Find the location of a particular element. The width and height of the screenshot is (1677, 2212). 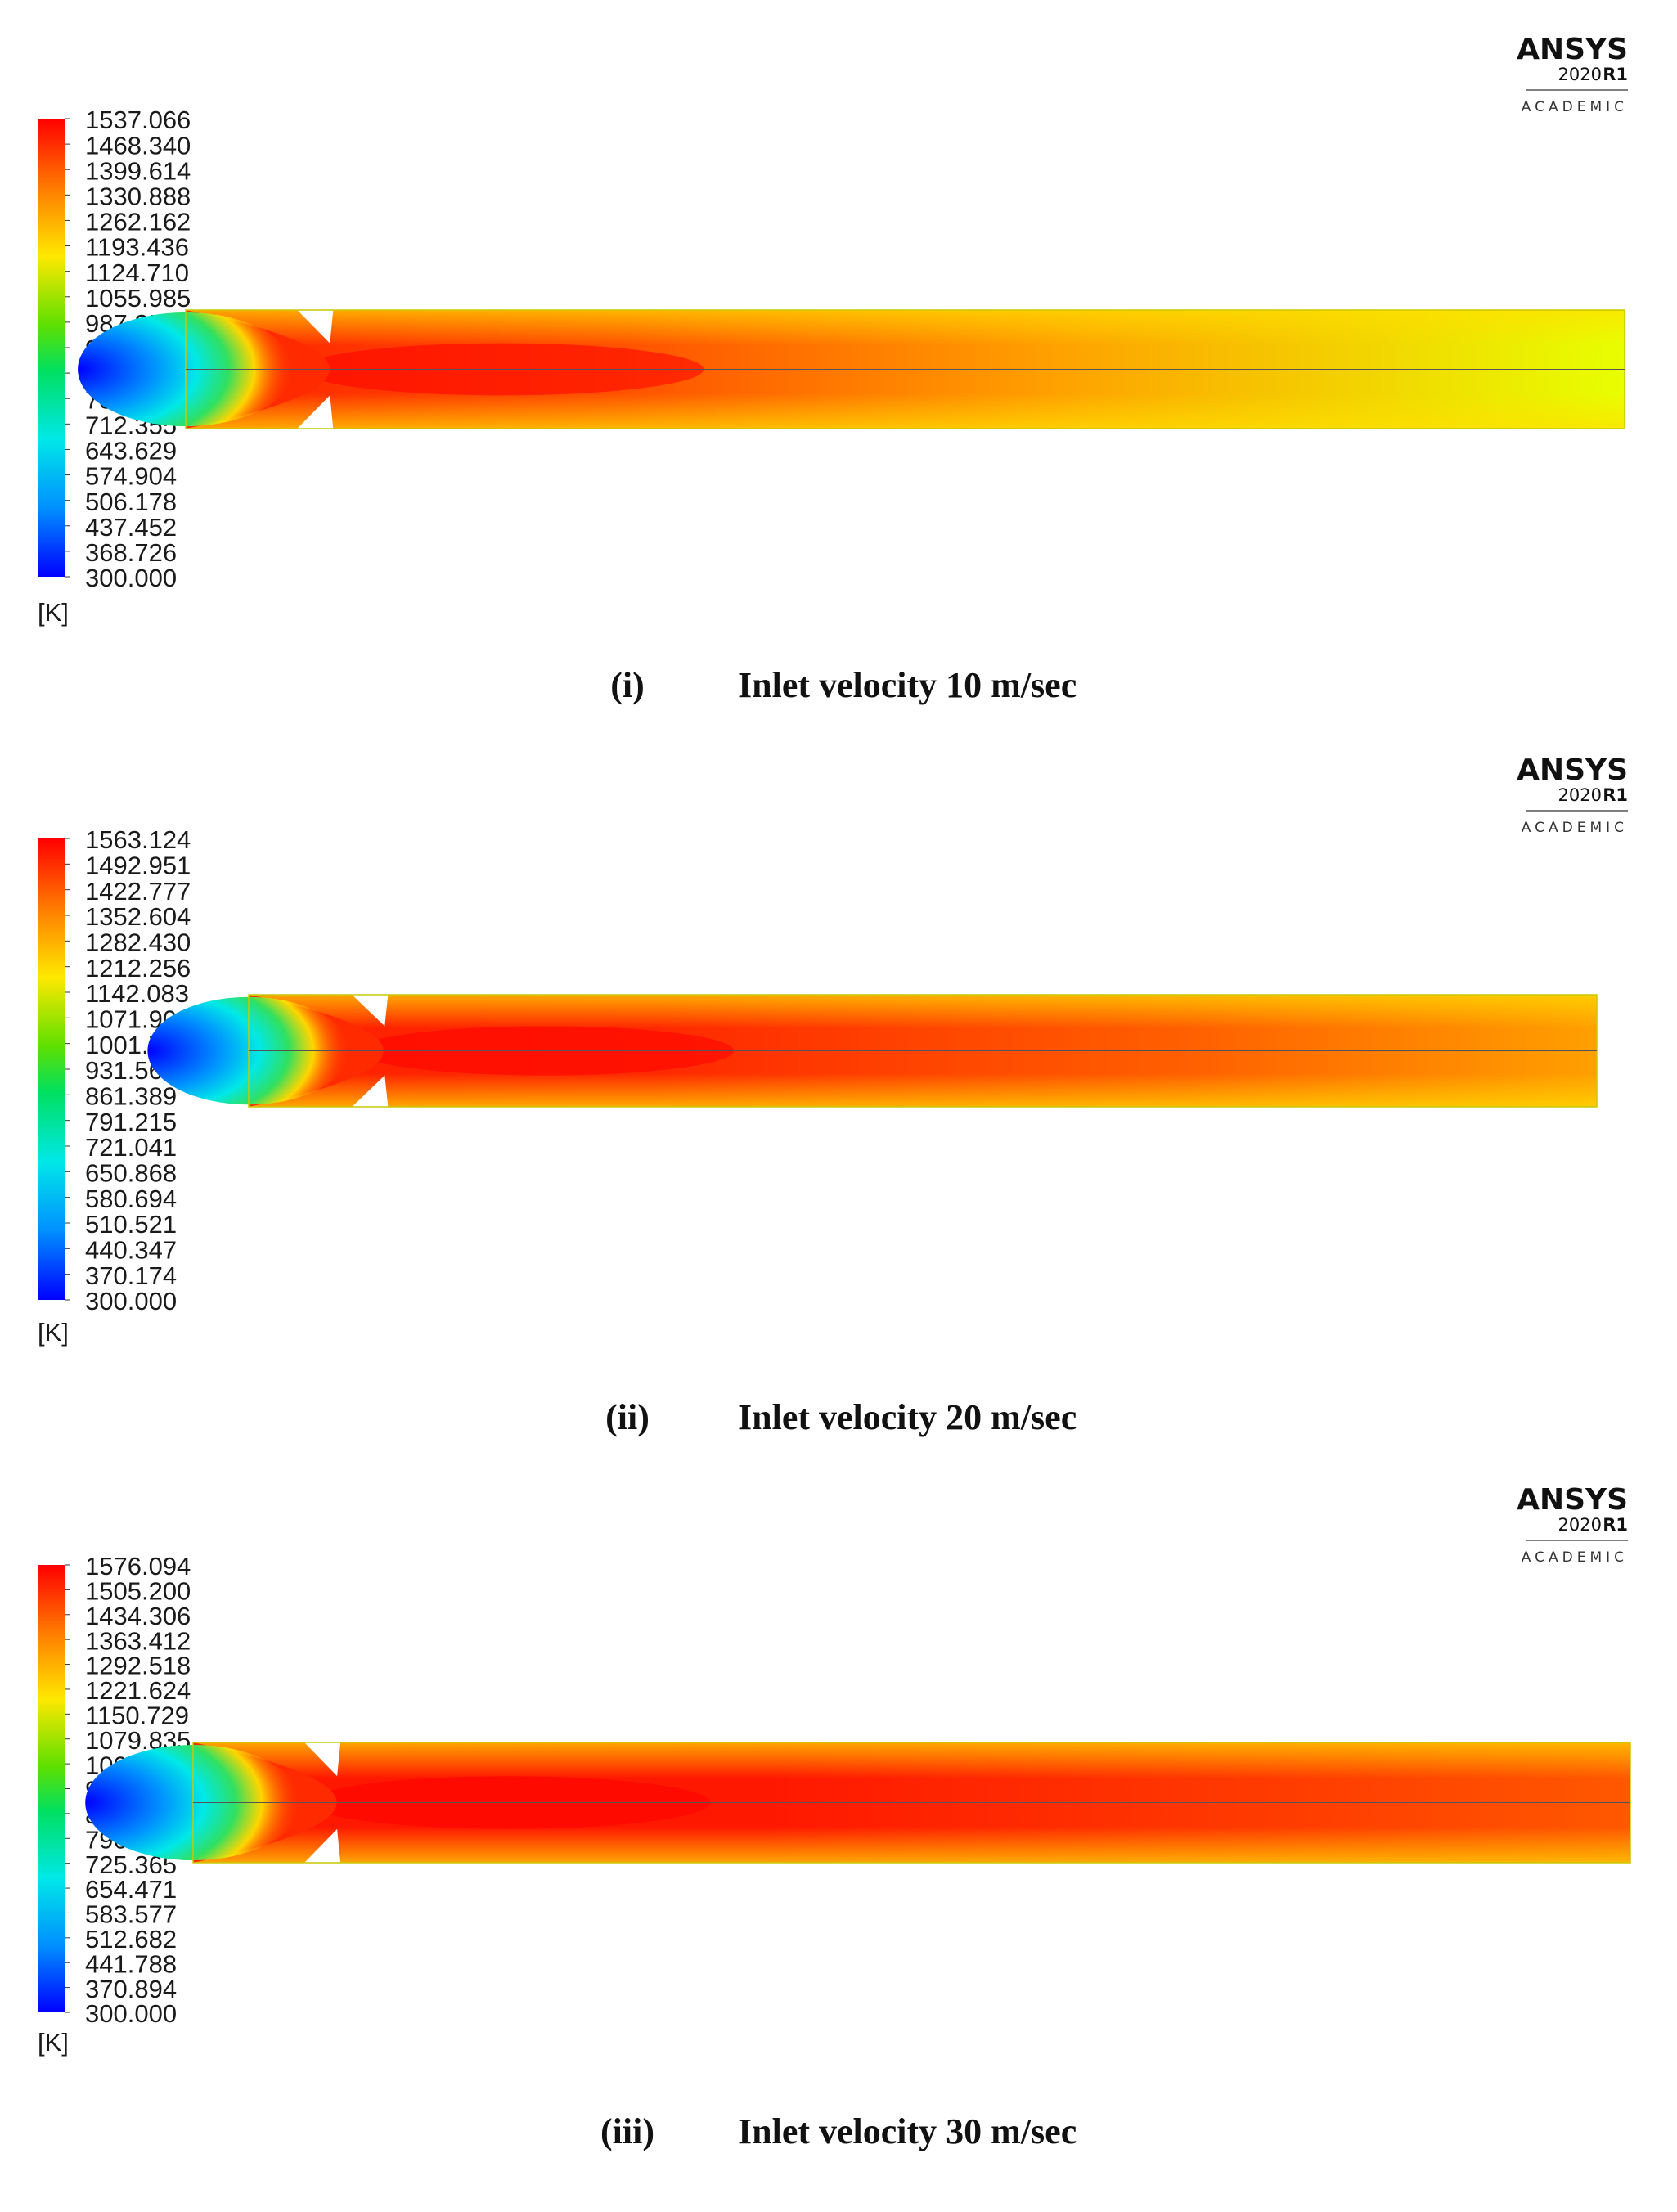

colorbar-label: 440.347 is located at coordinates (131, 1250).